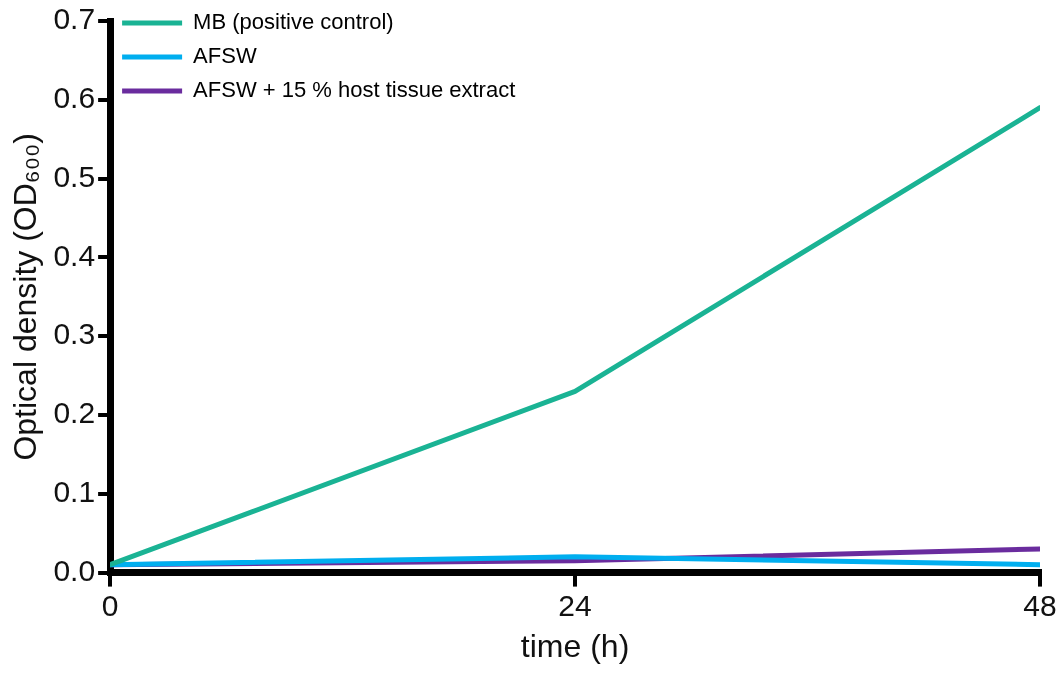  I want to click on x-tick-label: 24, so click(575, 605).